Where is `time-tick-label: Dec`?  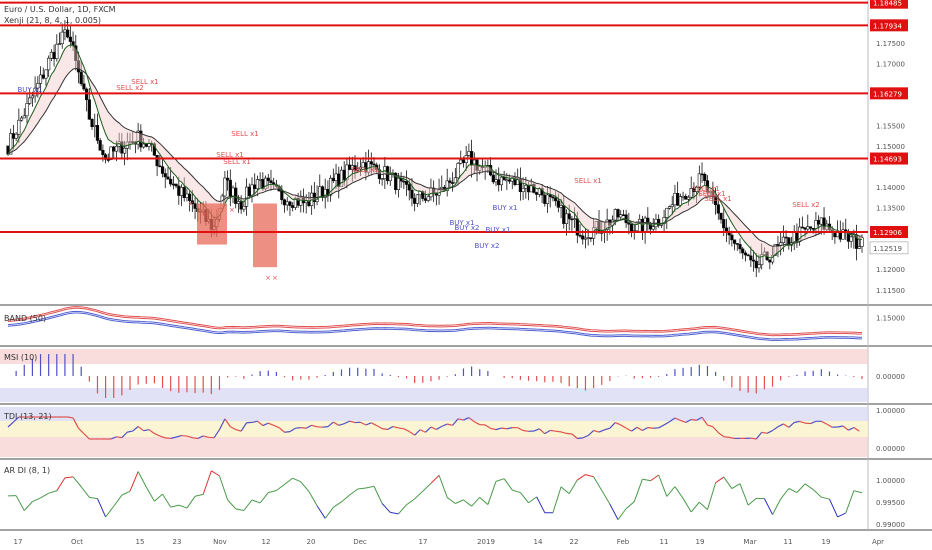 time-tick-label: Dec is located at coordinates (360, 542).